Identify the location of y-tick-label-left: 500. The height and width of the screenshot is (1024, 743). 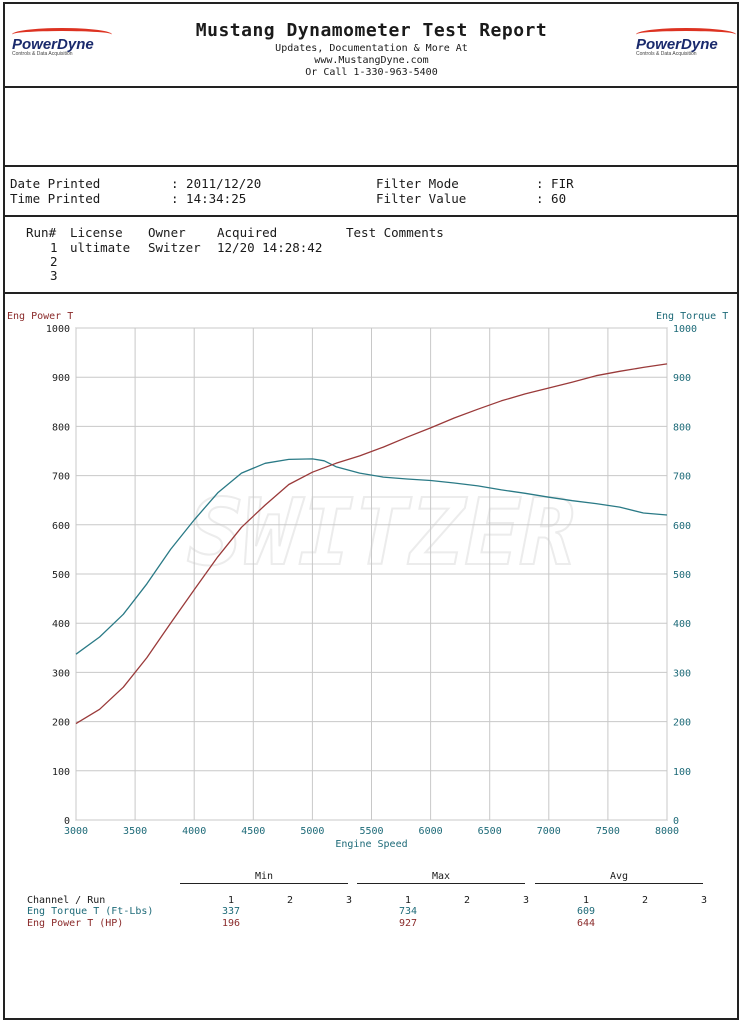
(61, 575).